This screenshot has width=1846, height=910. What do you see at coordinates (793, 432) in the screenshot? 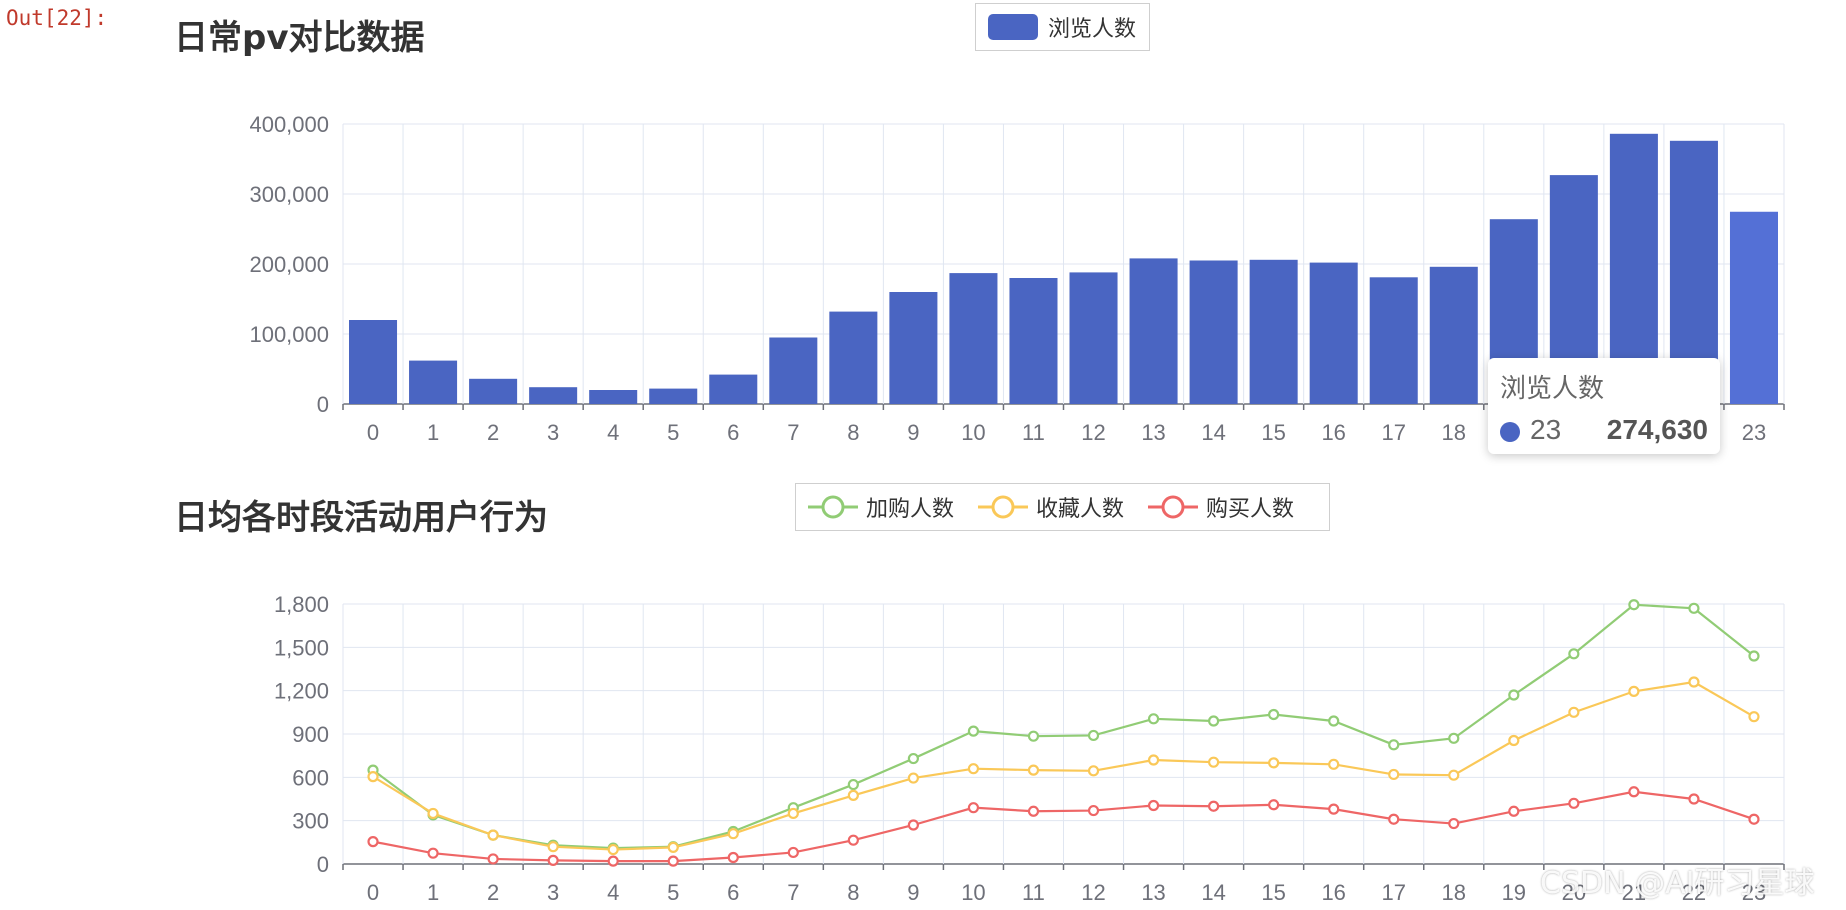
I see `bar-chart-xtick-label: 7` at bounding box center [793, 432].